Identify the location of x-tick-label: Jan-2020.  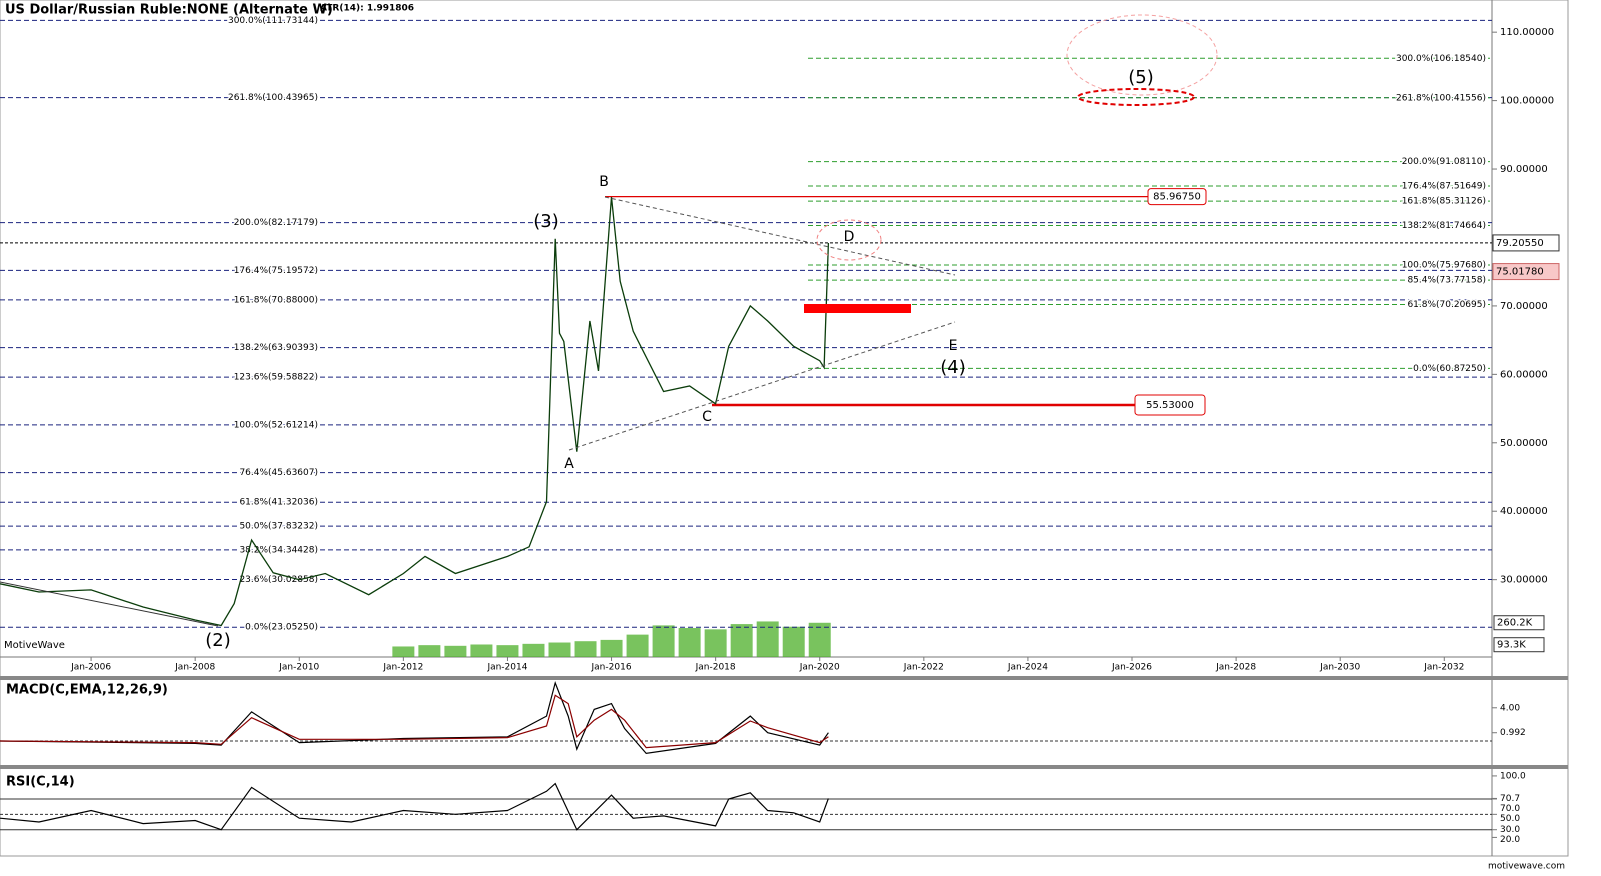
(819, 668).